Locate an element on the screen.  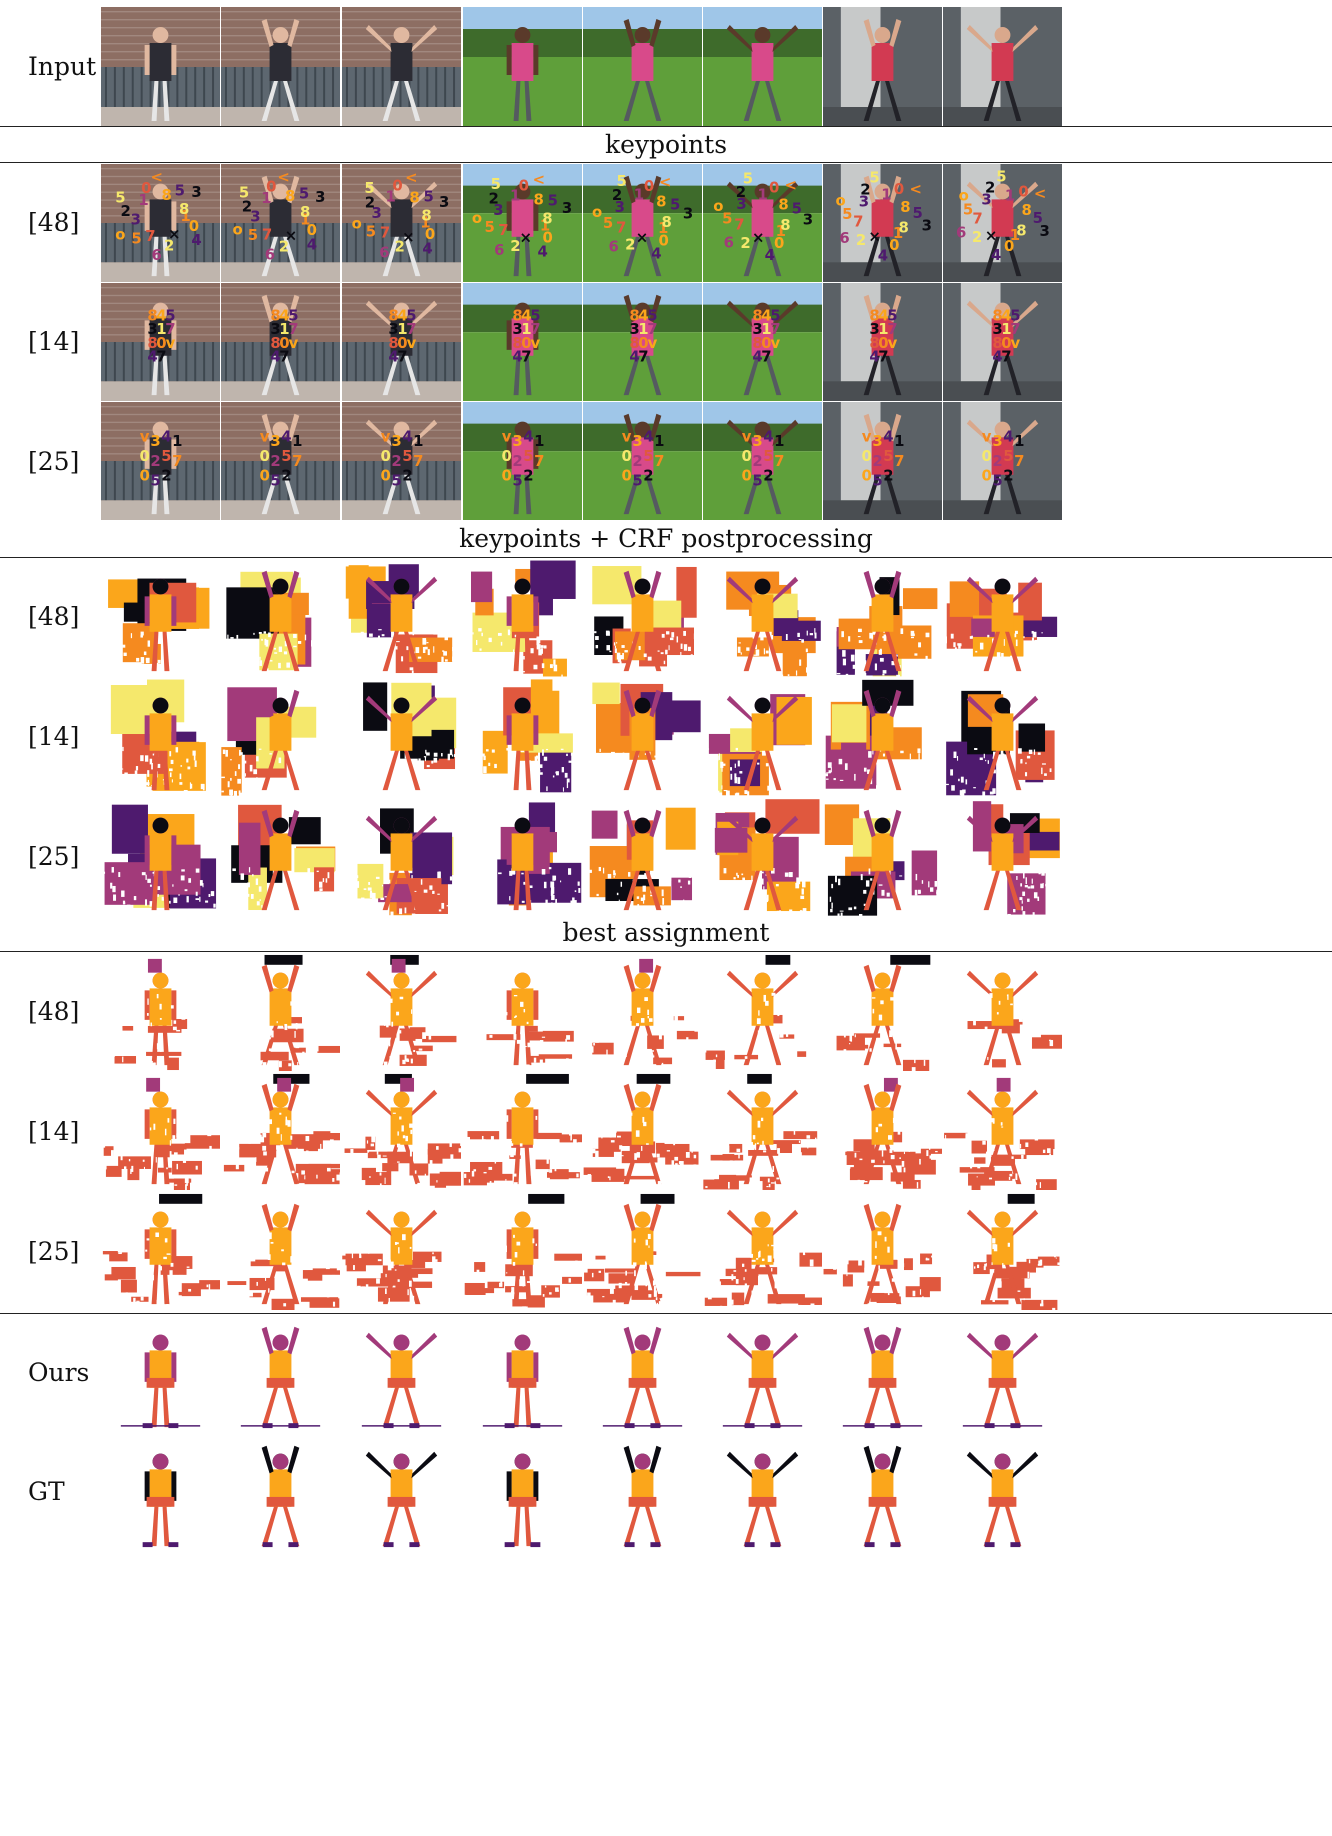
keypoint-label: 2 is located at coordinates (166, 476).